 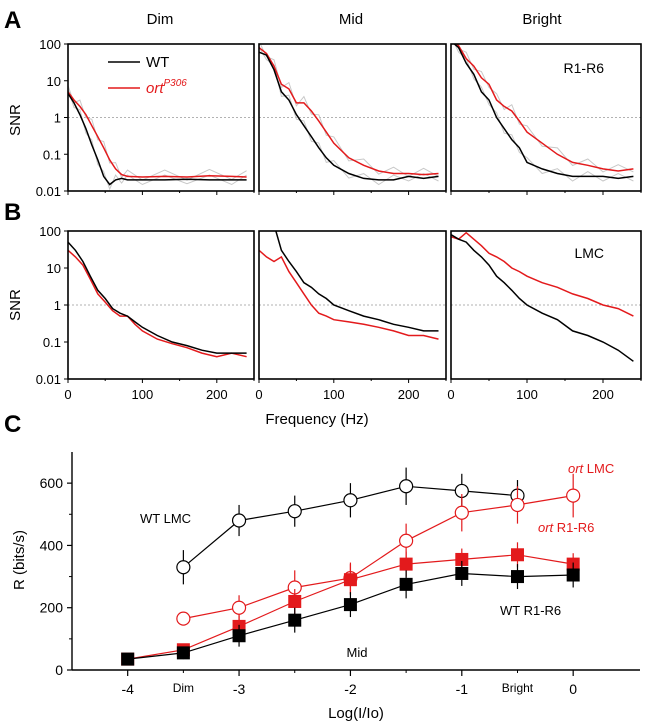 What do you see at coordinates (518, 688) in the screenshot?
I see `c-x-extra-label: Bright` at bounding box center [518, 688].